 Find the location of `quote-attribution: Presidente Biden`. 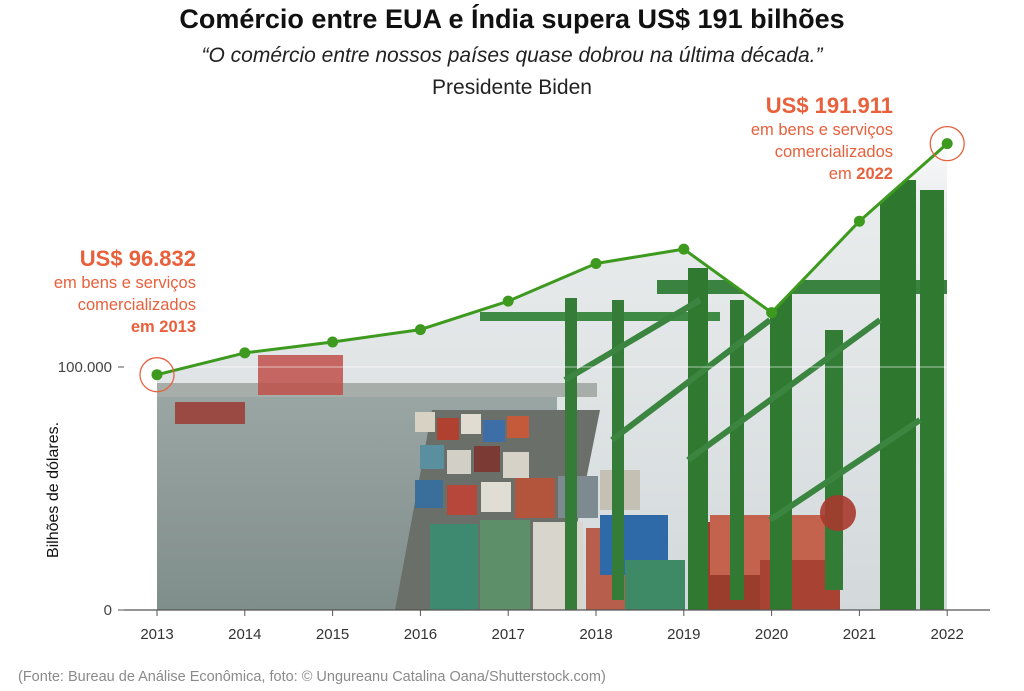

quote-attribution: Presidente Biden is located at coordinates (512, 87).